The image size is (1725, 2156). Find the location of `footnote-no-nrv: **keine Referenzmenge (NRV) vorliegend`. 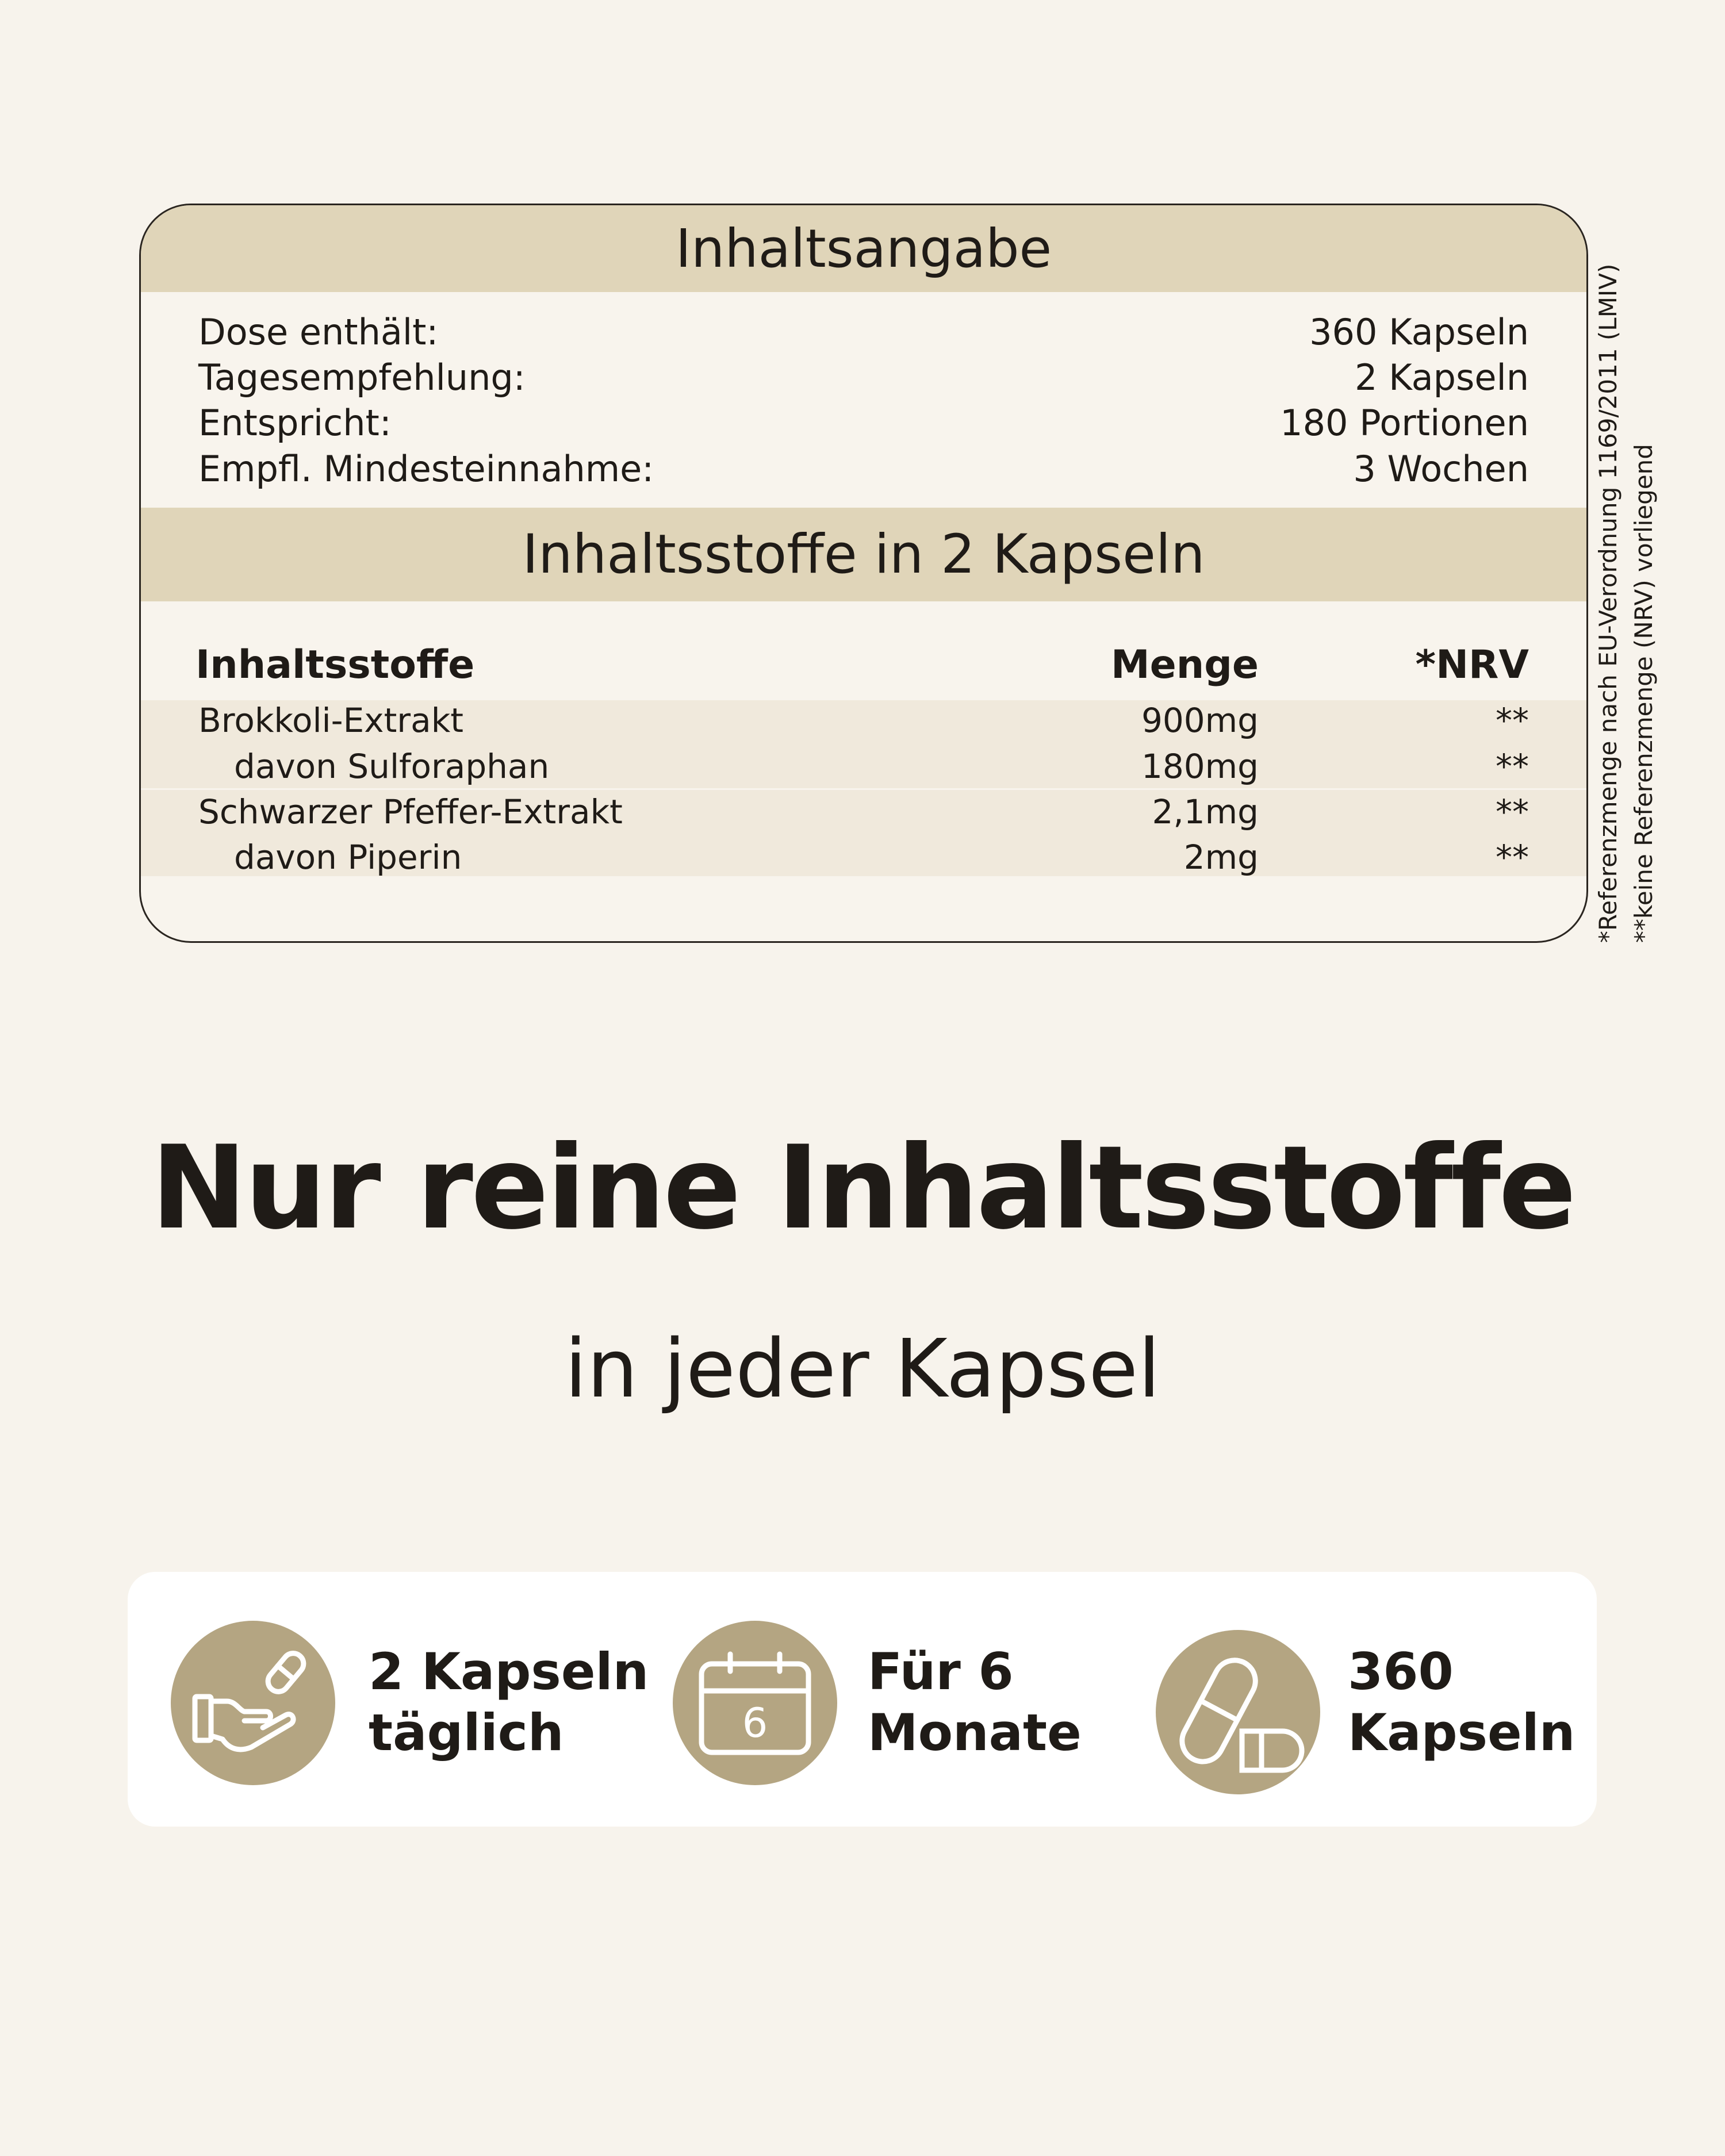

footnote-no-nrv: **keine Referenzmenge (NRV) vorliegend is located at coordinates (1644, 693).